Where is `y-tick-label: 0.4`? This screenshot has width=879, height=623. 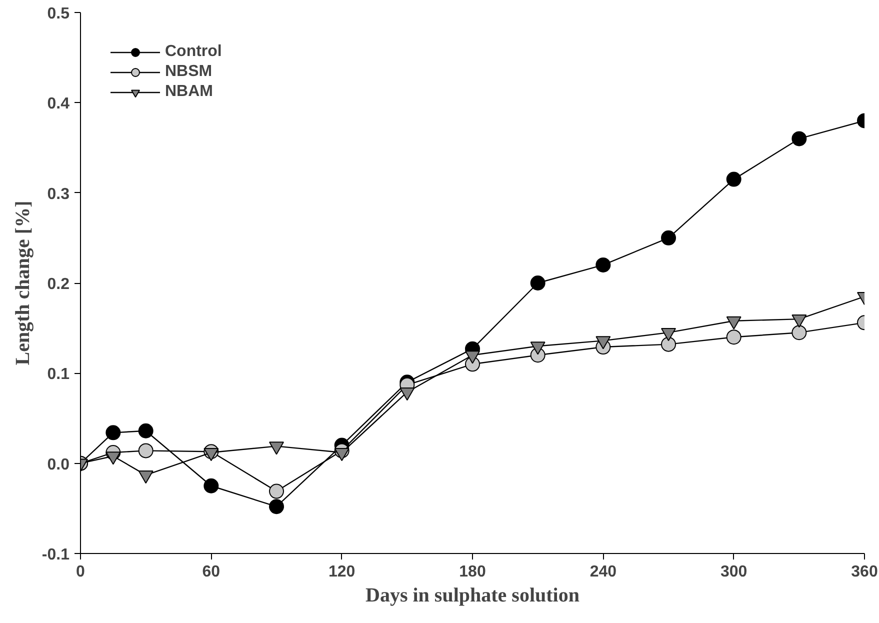 y-tick-label: 0.4 is located at coordinates (58, 104).